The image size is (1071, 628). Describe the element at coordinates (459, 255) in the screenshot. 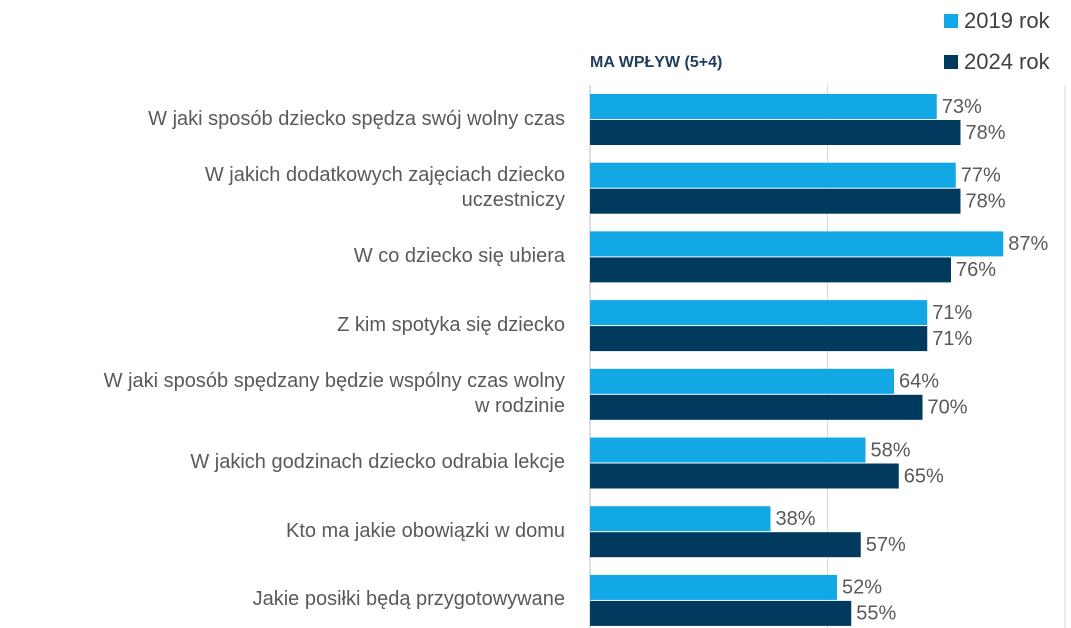

I see `category-label: W co dziecko się ubiera` at that location.